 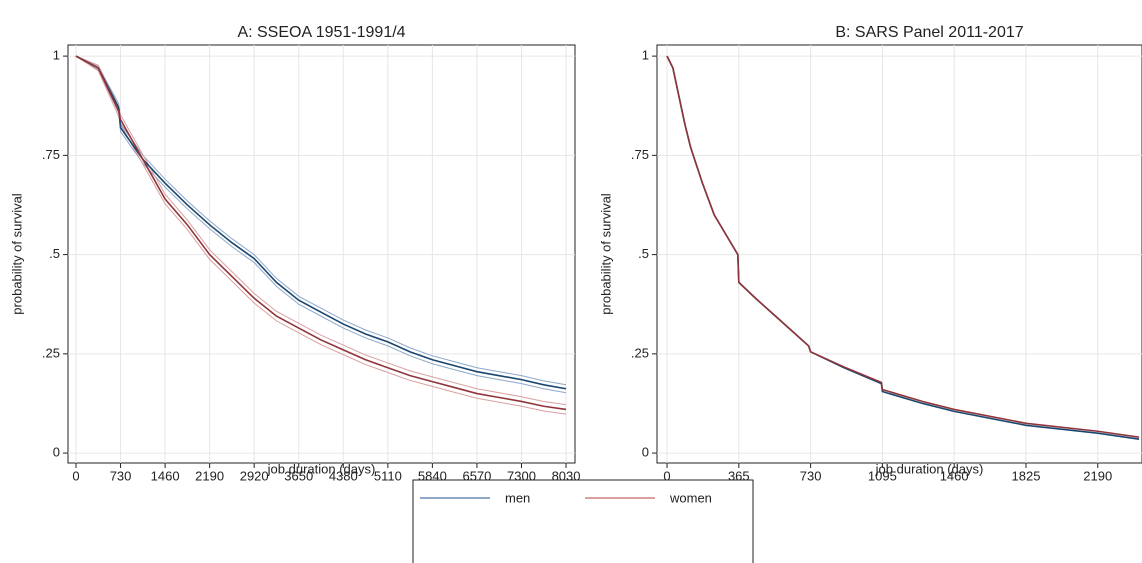 What do you see at coordinates (254, 475) in the screenshot?
I see `x-tick-label: 2920` at bounding box center [254, 475].